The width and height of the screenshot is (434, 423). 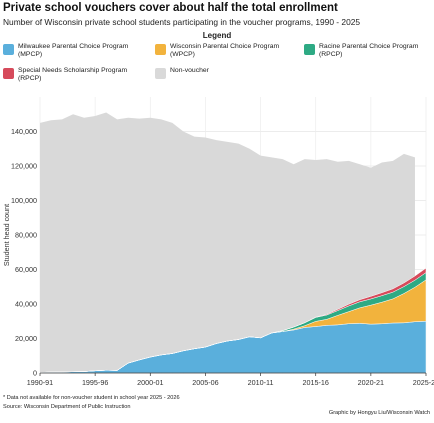 I want to click on x-tick-label: 2025-26, so click(x=423, y=382).